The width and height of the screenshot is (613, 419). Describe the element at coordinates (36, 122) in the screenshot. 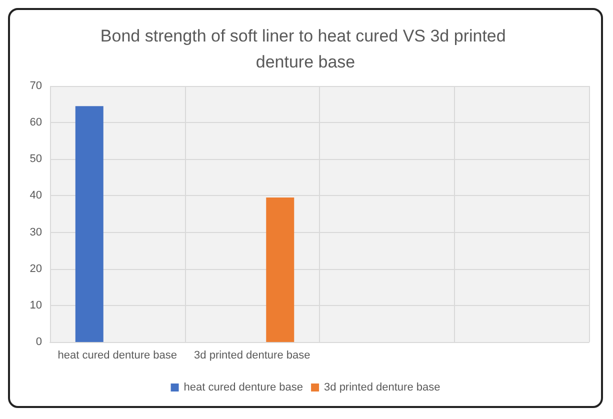

I see `y-tick-label: 60` at that location.